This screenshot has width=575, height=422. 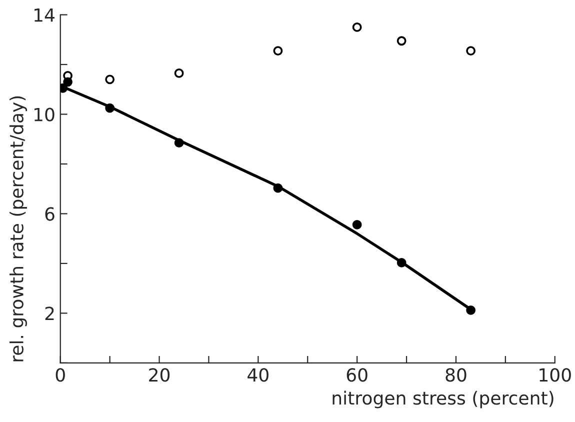 I want to click on x-tick-label: 40, so click(x=258, y=375).